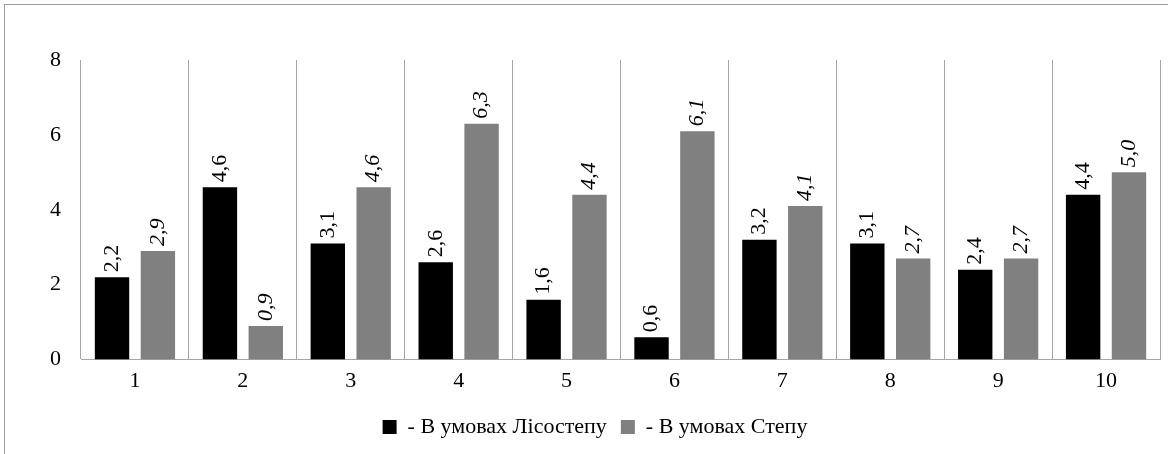 This screenshot has width=1168, height=454. What do you see at coordinates (1127, 153) in the screenshot?
I see `data-label: 5,0` at bounding box center [1127, 153].